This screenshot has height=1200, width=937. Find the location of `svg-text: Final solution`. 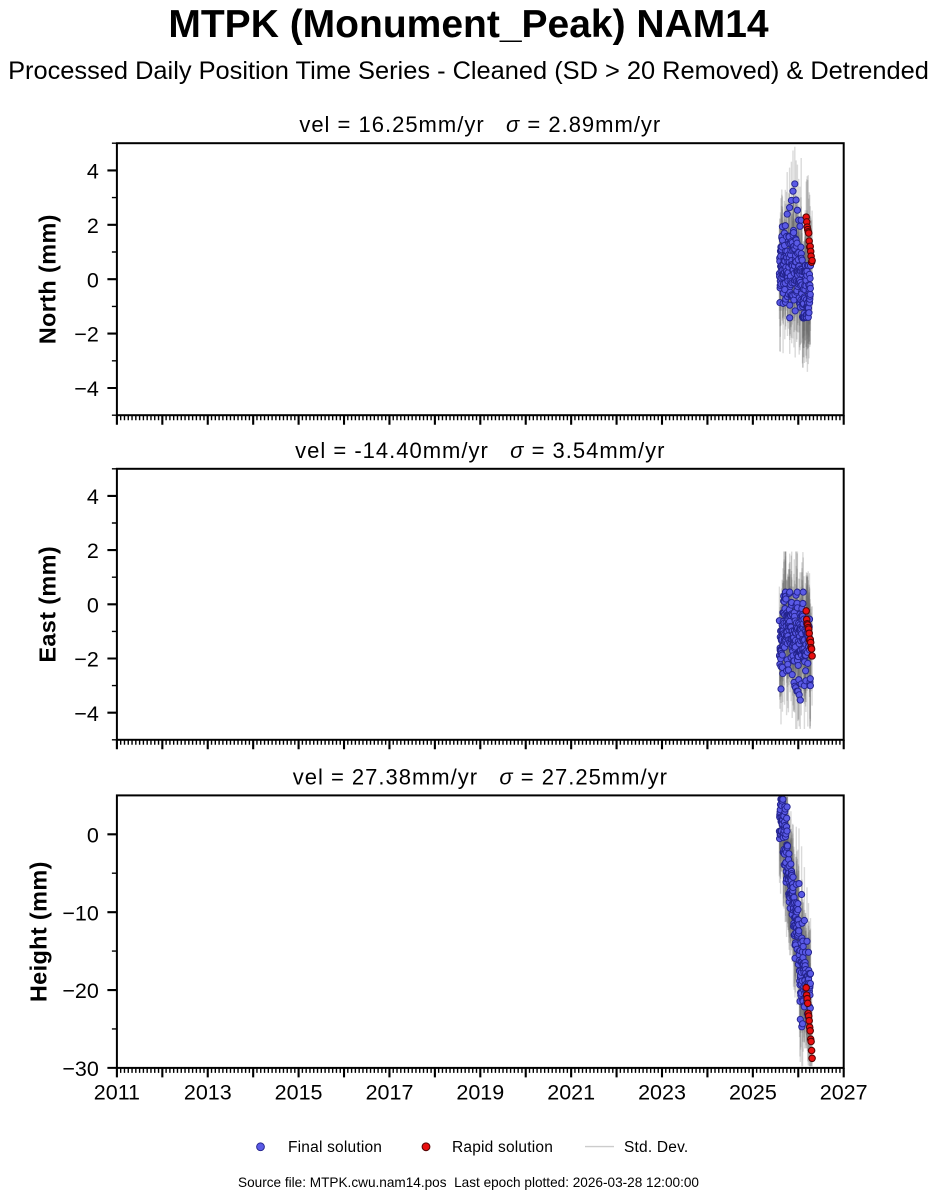

svg-text: Final solution is located at coordinates (335, 1147).